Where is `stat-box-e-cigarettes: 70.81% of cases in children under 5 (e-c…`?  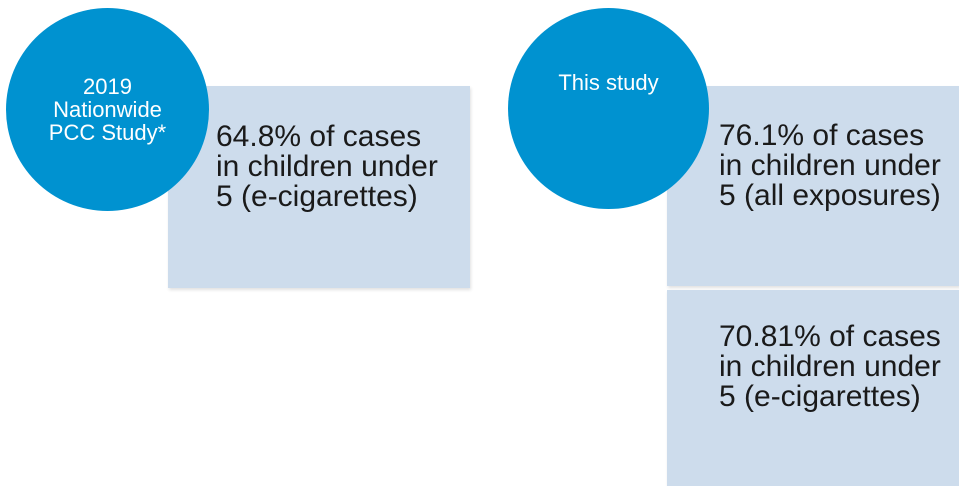
stat-box-e-cigarettes: 70.81% of cases in children under 5 (e-c… is located at coordinates (813, 388).